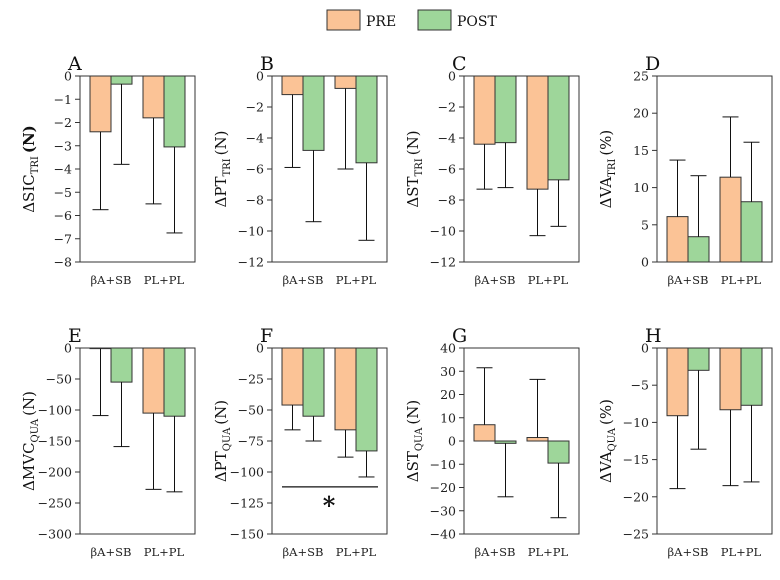 The height and width of the screenshot is (580, 780). Describe the element at coordinates (300, 170) in the screenshot. I see `panel-b: B ΔPTTRI (N) βA+SB PL+PL 0 −2 −4 −6 −8 −10 −12` at that location.